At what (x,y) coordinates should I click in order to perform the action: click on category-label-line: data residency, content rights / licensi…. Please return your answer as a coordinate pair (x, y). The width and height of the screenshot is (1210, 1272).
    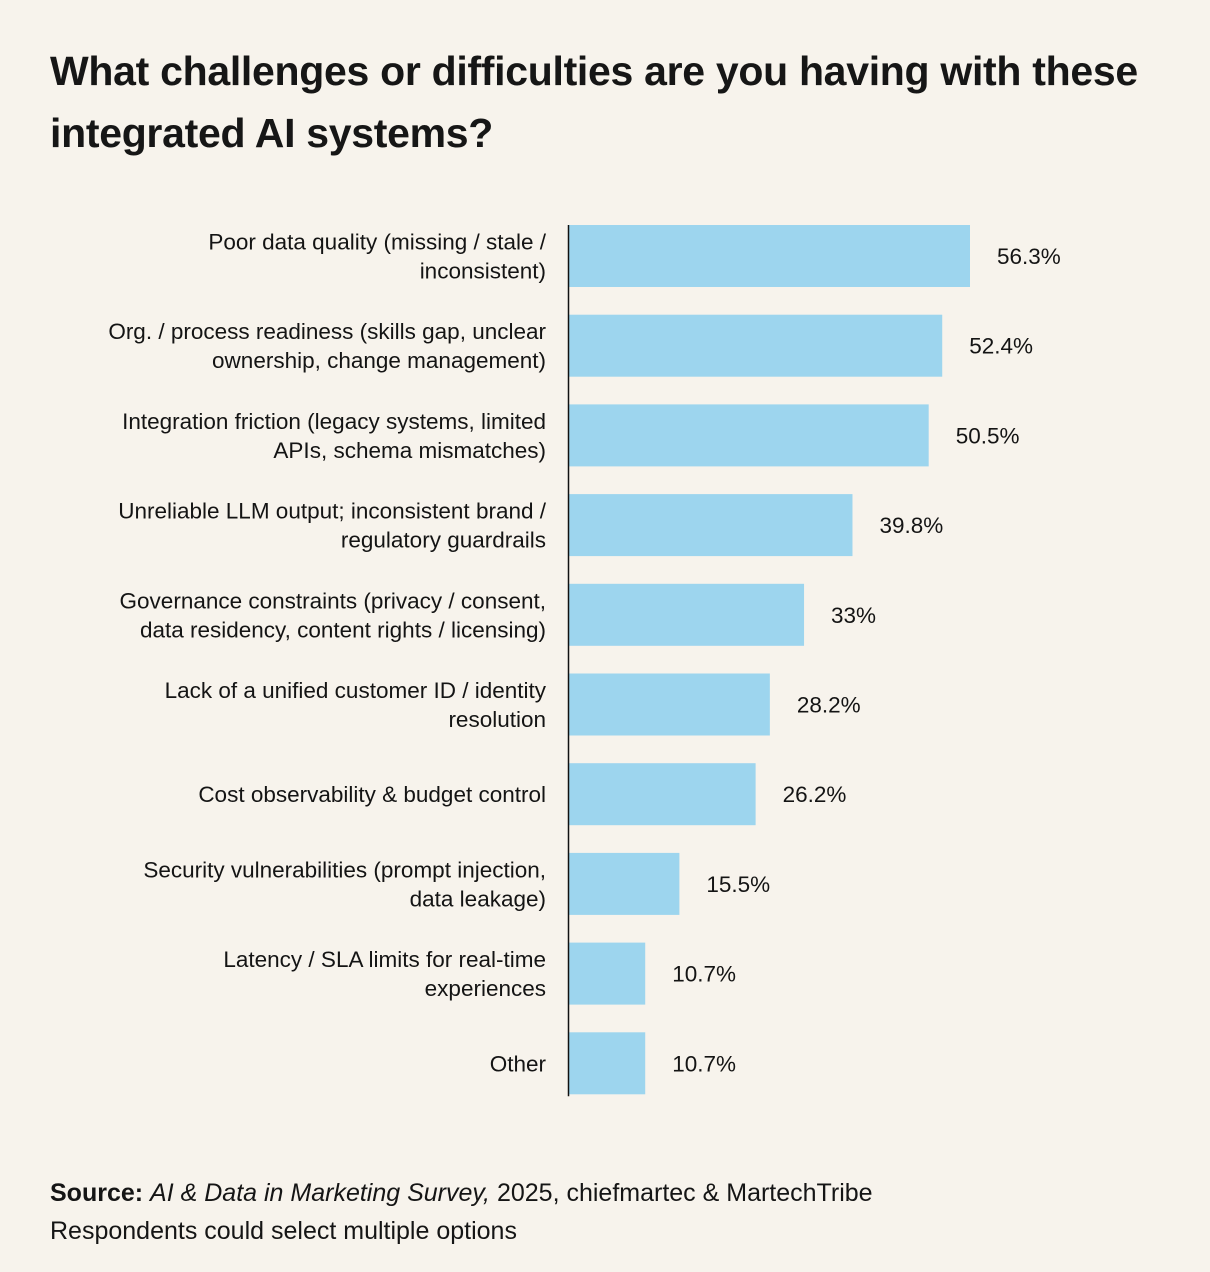
    Looking at the image, I should click on (343, 629).